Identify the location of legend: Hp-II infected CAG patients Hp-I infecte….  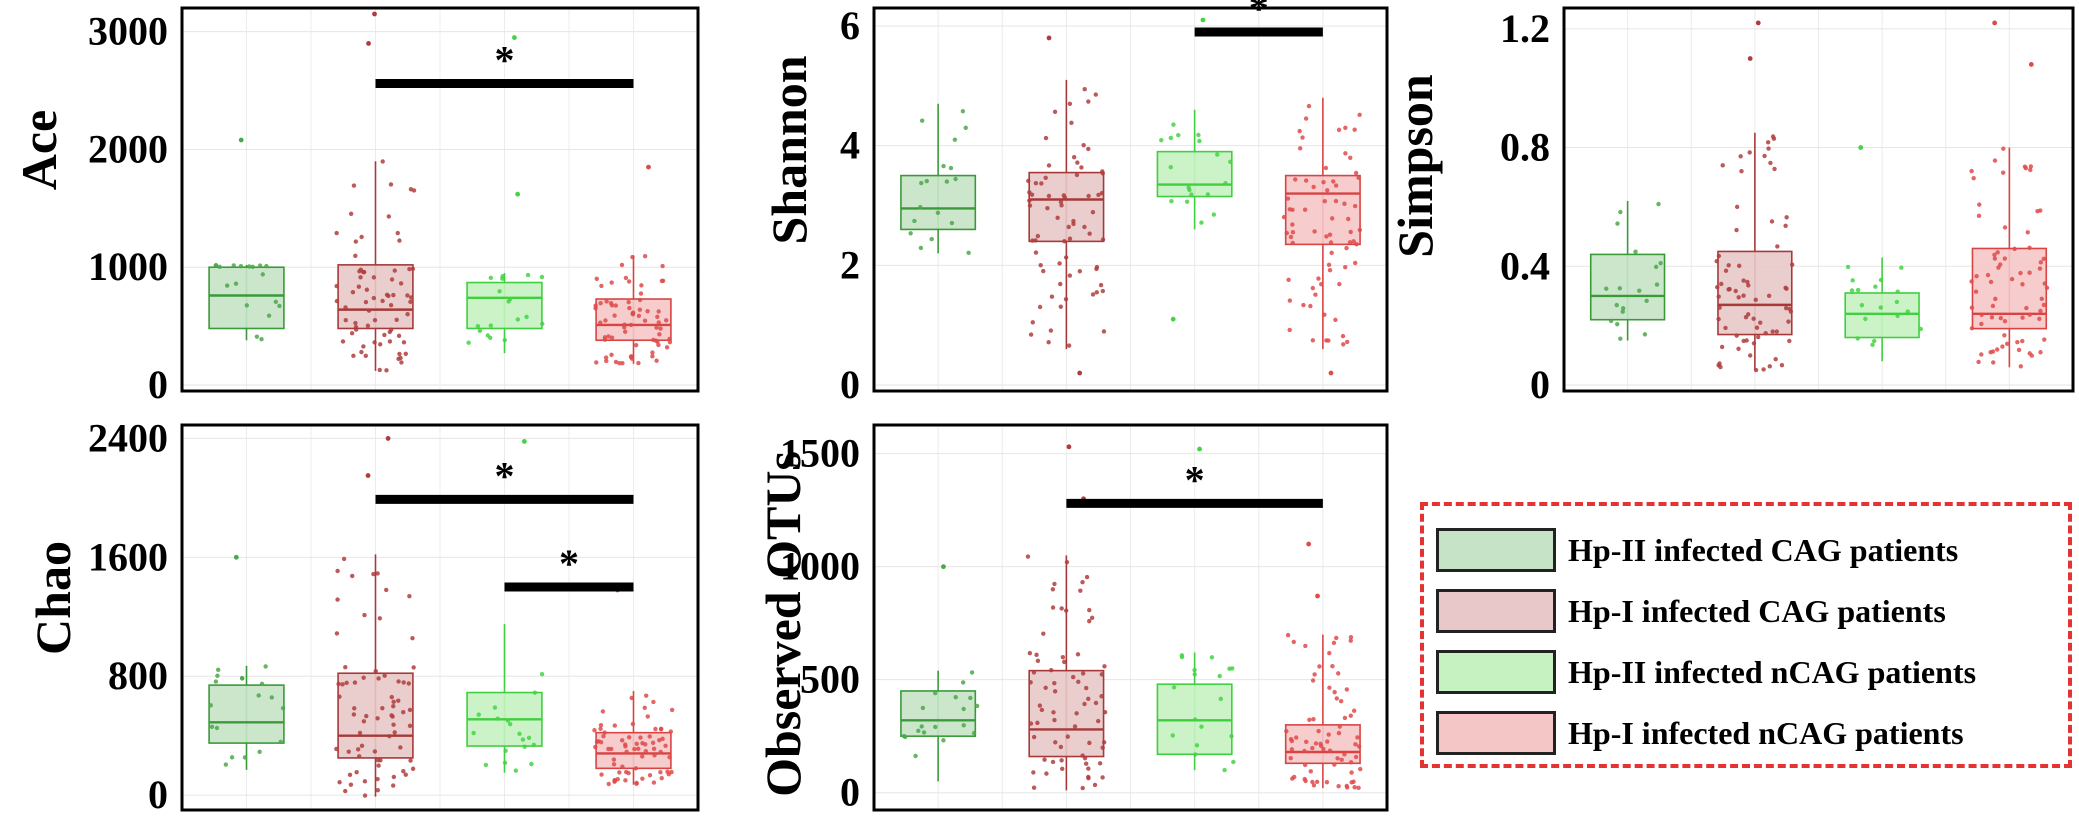
(1746, 635).